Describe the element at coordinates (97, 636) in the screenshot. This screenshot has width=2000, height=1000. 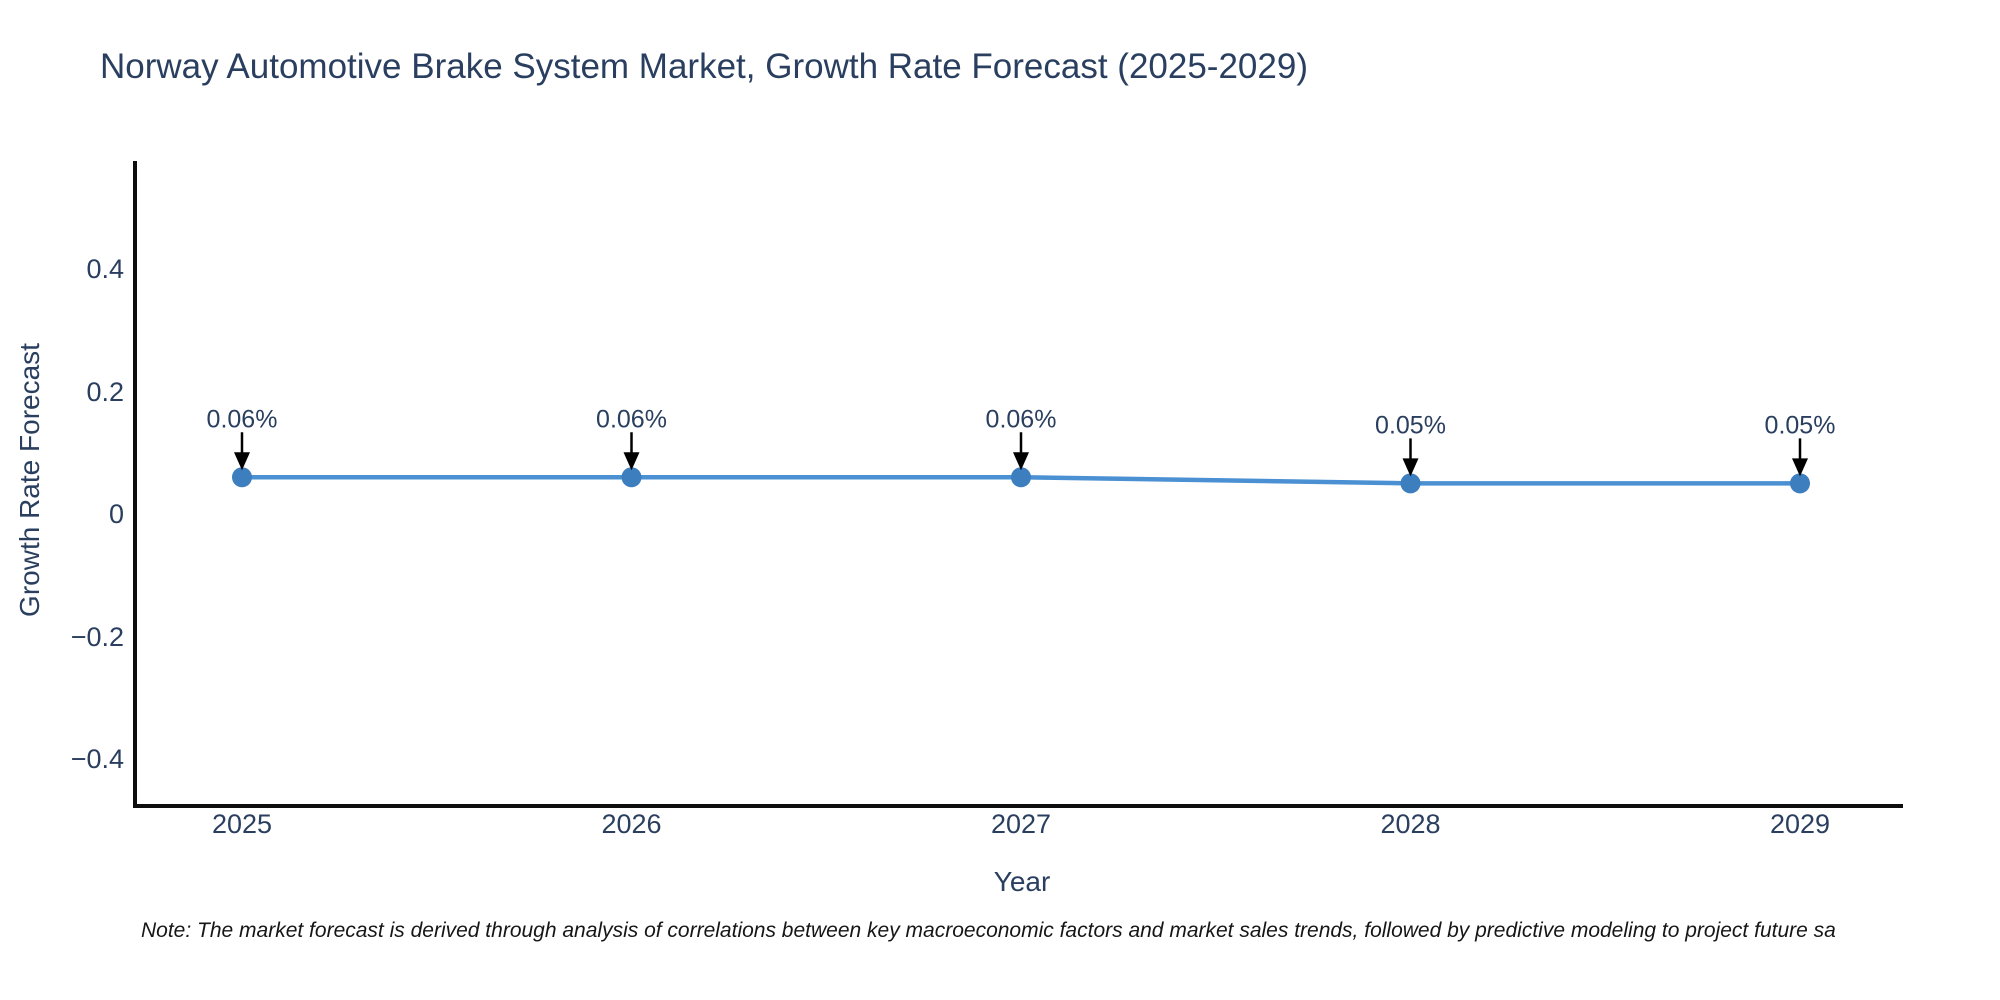
I see `y-tick-label: −0.2` at that location.